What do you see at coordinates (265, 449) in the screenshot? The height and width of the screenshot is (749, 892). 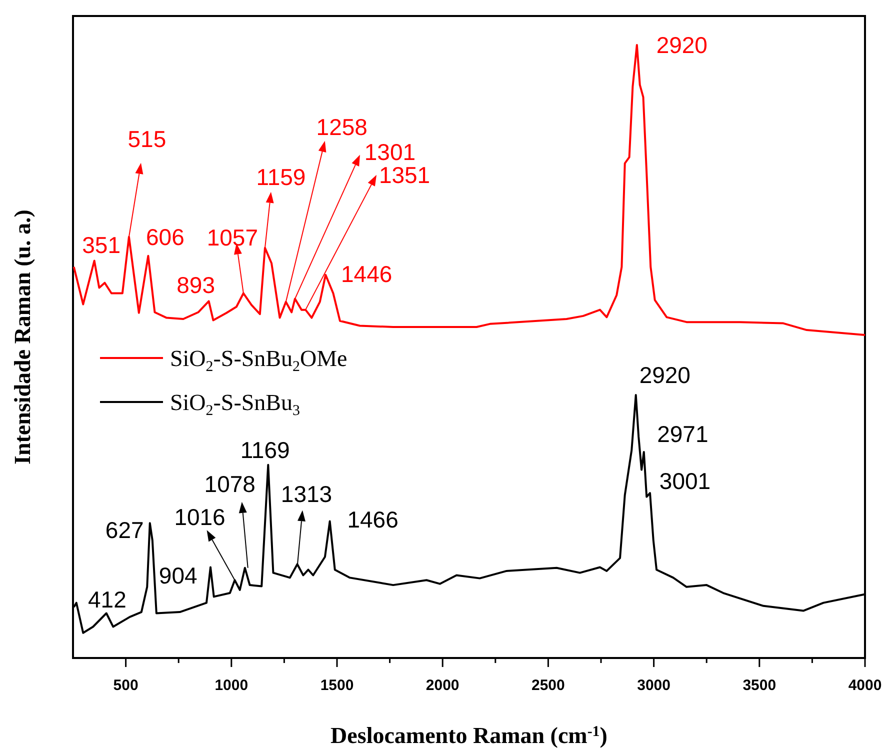 I see `annotation: 1169` at bounding box center [265, 449].